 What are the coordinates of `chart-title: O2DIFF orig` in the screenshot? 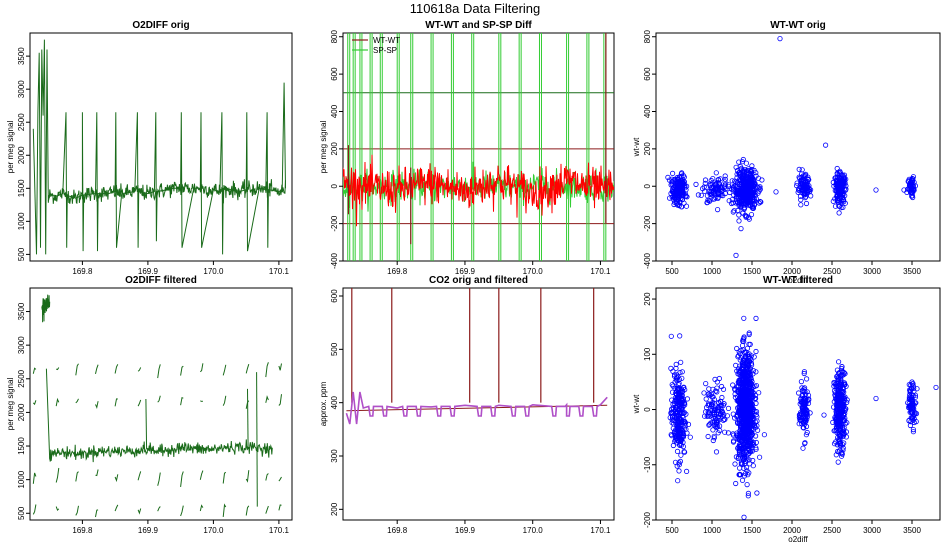 It's located at (160, 25).